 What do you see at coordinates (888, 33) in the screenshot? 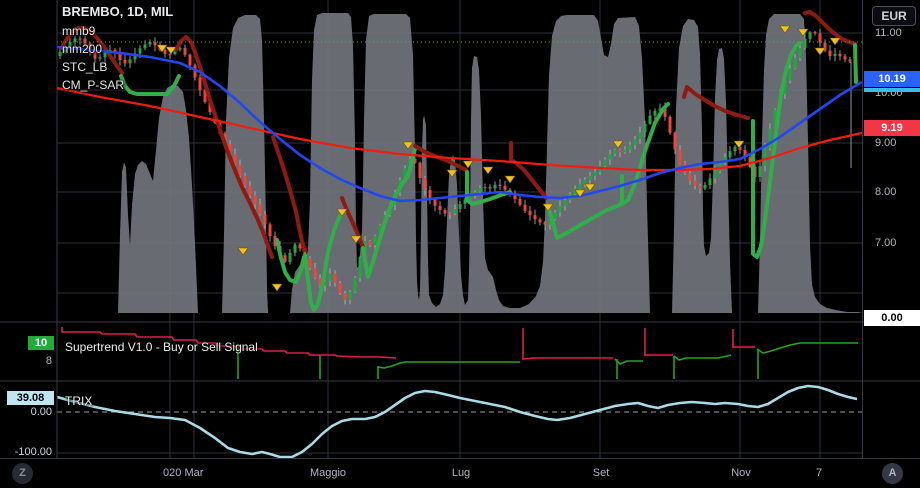
I see `price-tick-label: 11.00` at bounding box center [888, 33].